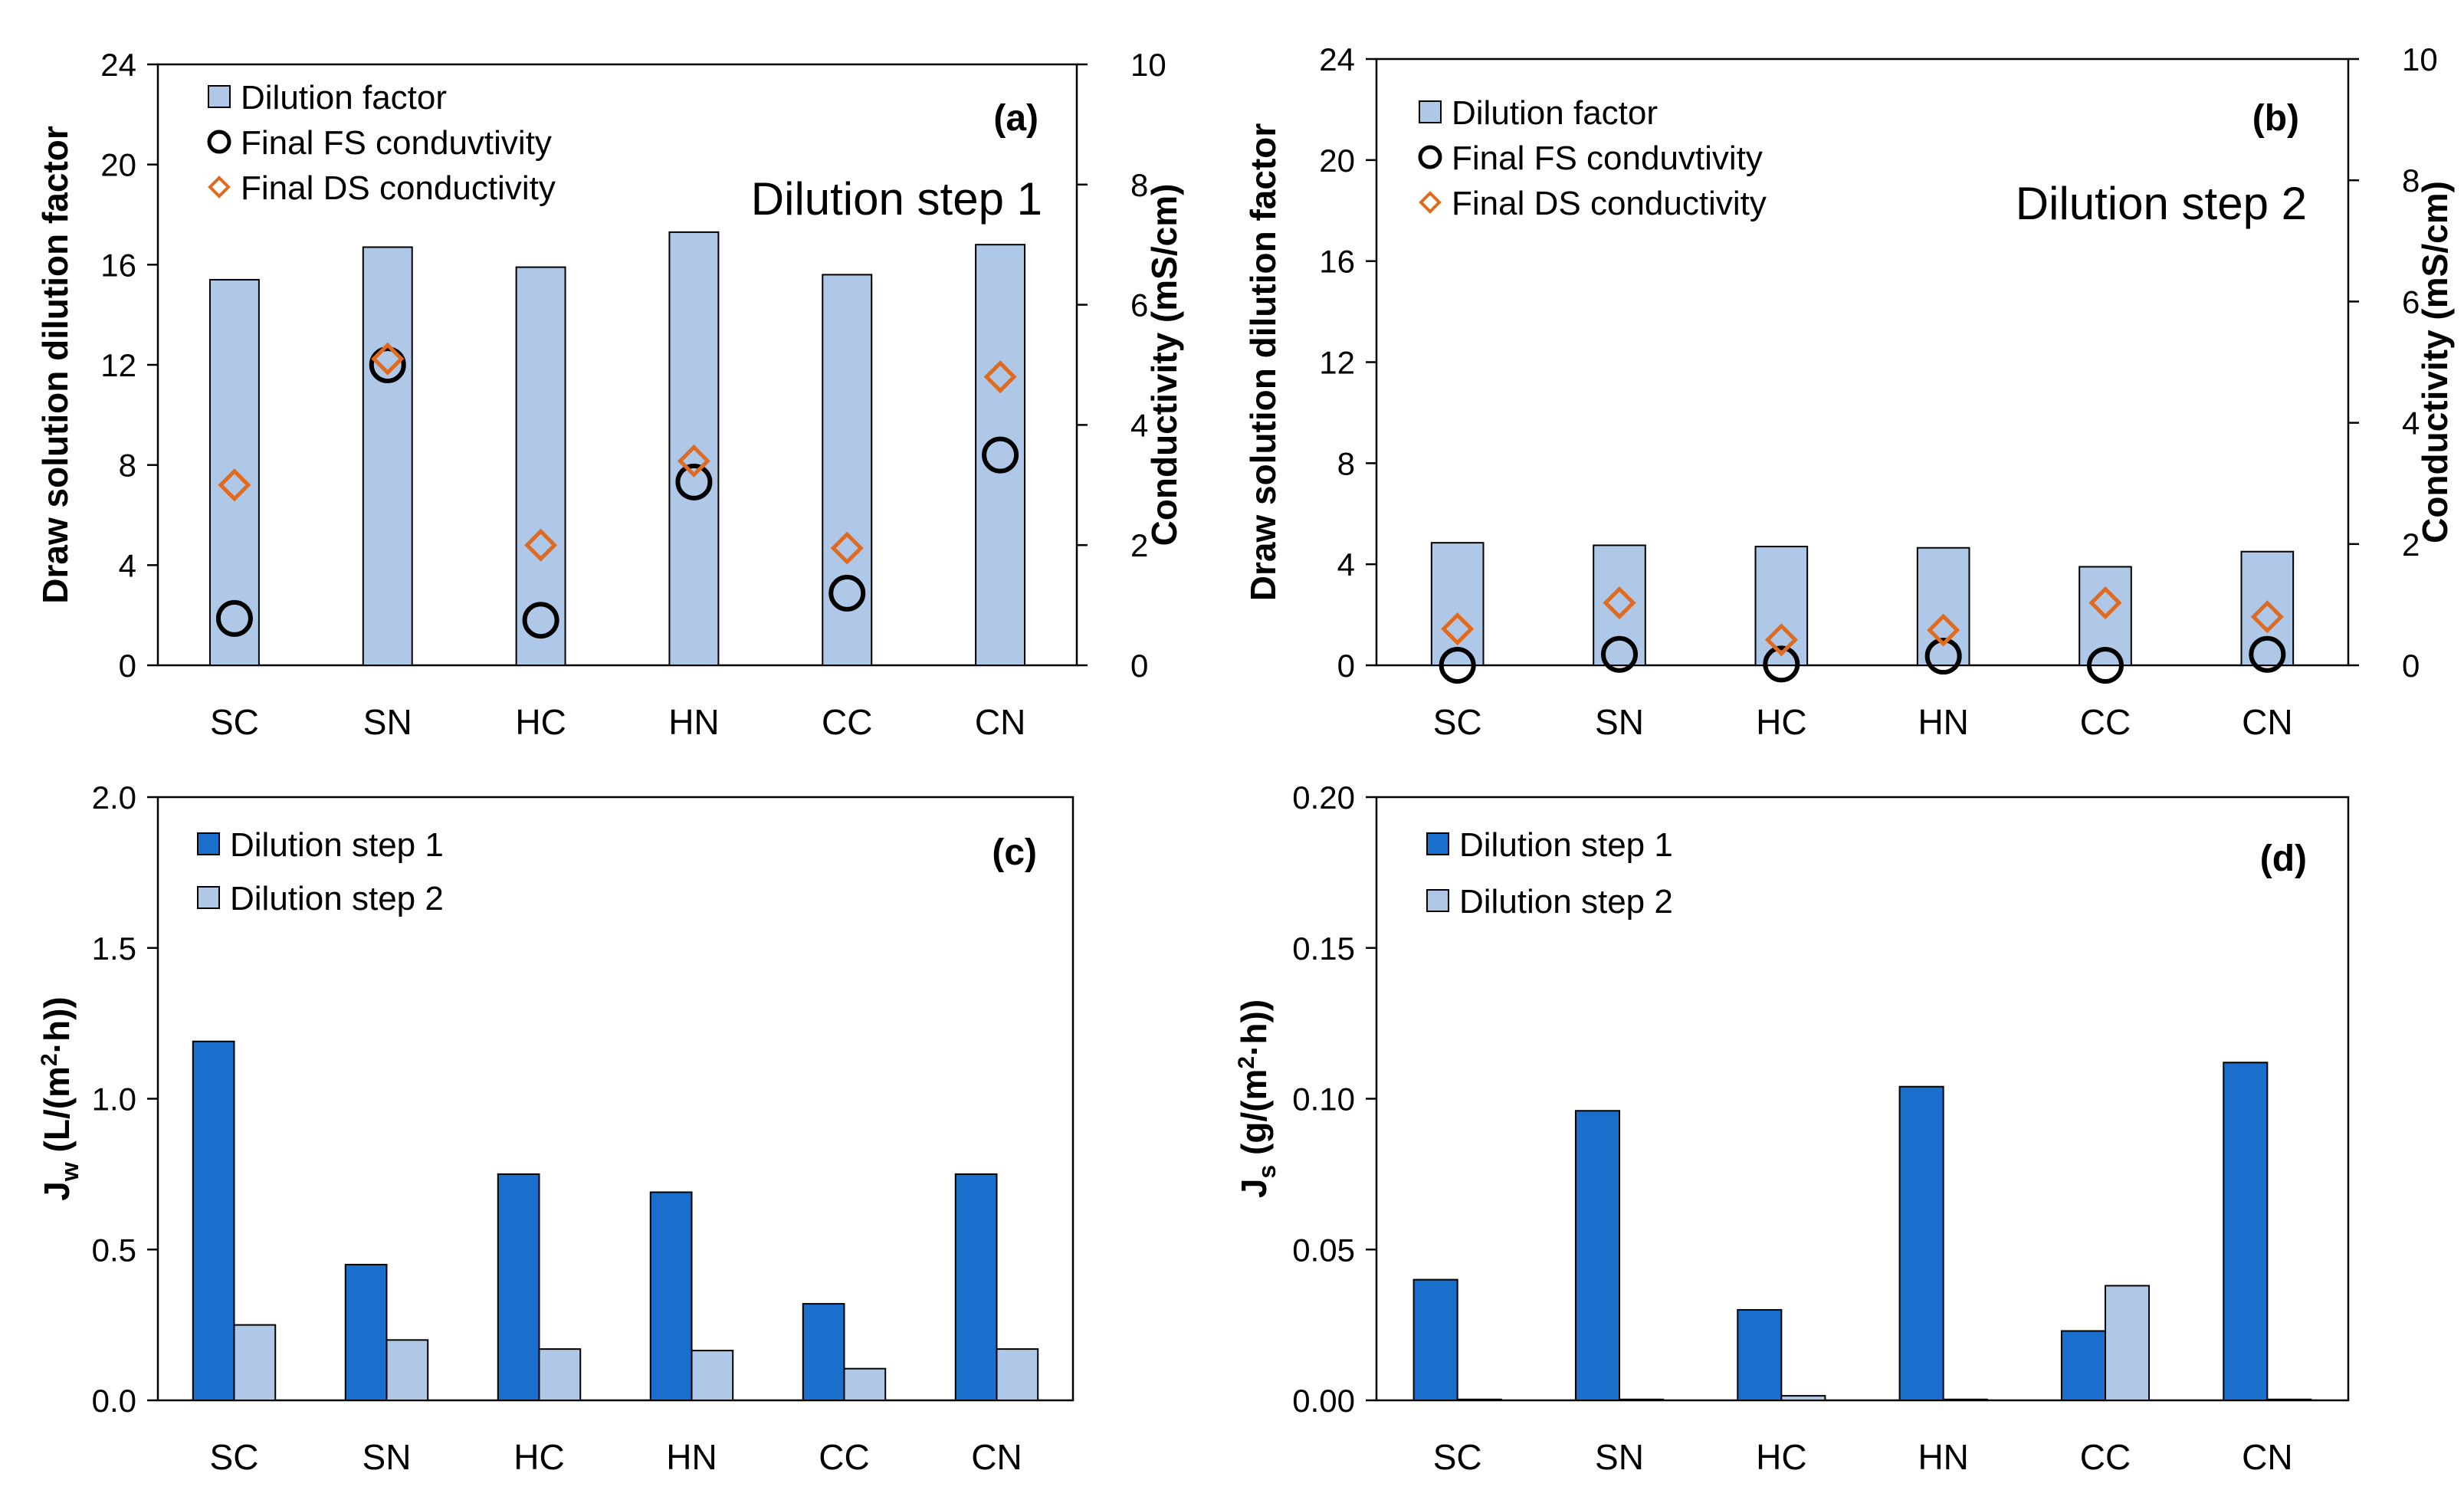 Image resolution: width=2464 pixels, height=1490 pixels. I want to click on y2-axis-title: Conductivity (mS/cm), so click(1164, 365).